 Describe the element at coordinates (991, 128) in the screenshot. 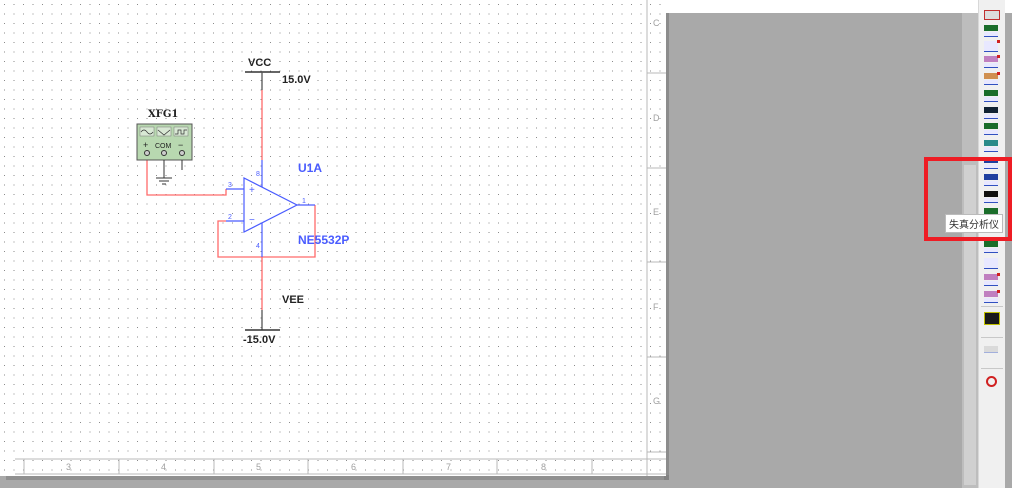

I see `word-generator-tool` at that location.